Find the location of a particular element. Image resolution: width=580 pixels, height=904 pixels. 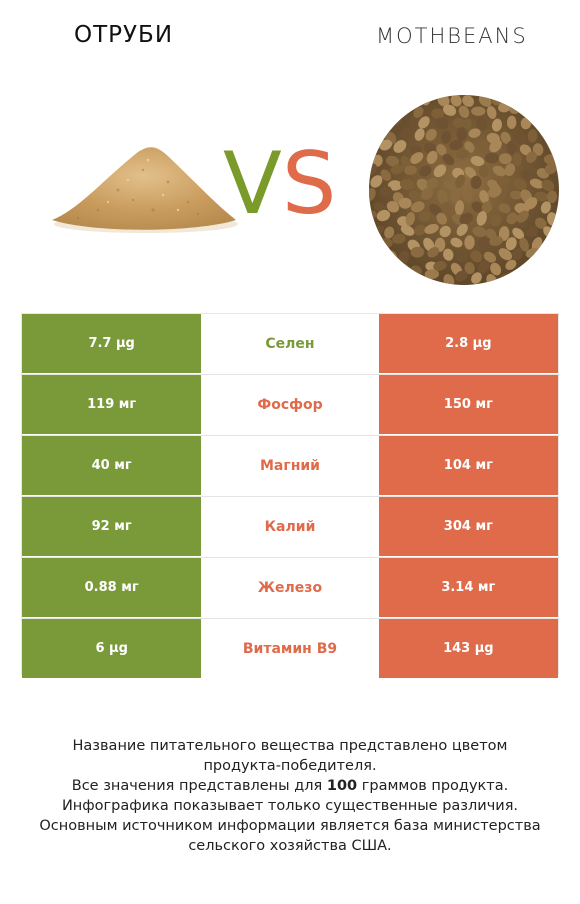

nutrient-row: 6 µg Витамин B9 143 µg is located at coordinates (290, 649).